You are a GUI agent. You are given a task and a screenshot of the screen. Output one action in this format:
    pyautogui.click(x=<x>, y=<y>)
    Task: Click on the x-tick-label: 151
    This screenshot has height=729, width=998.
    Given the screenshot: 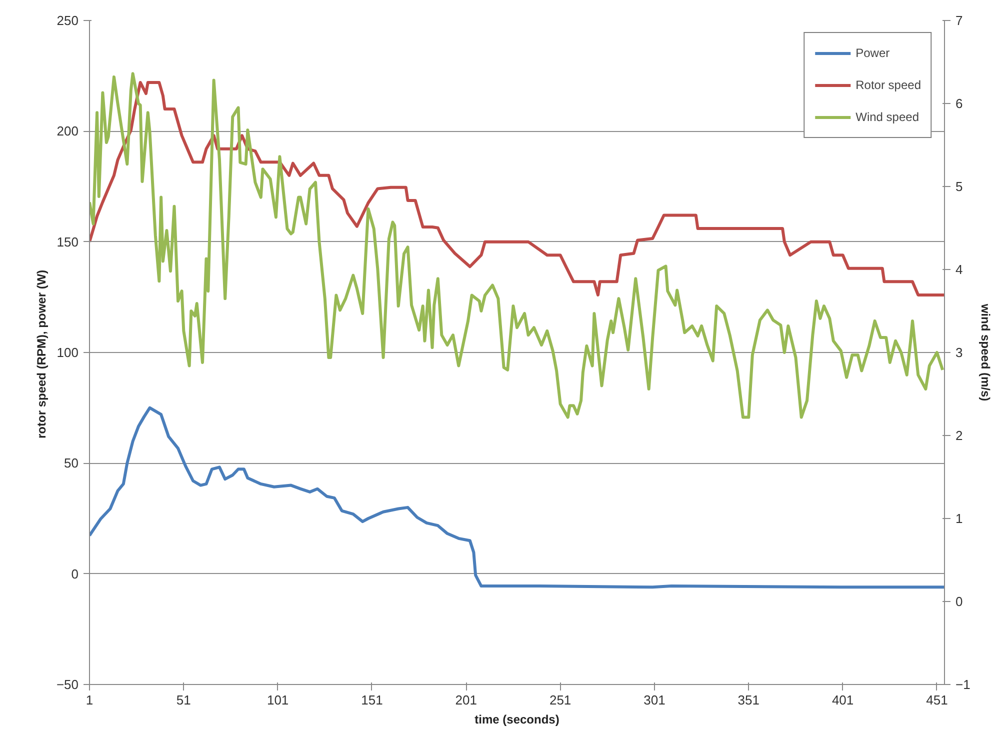 What is the action you would take?
    pyautogui.click(x=372, y=700)
    